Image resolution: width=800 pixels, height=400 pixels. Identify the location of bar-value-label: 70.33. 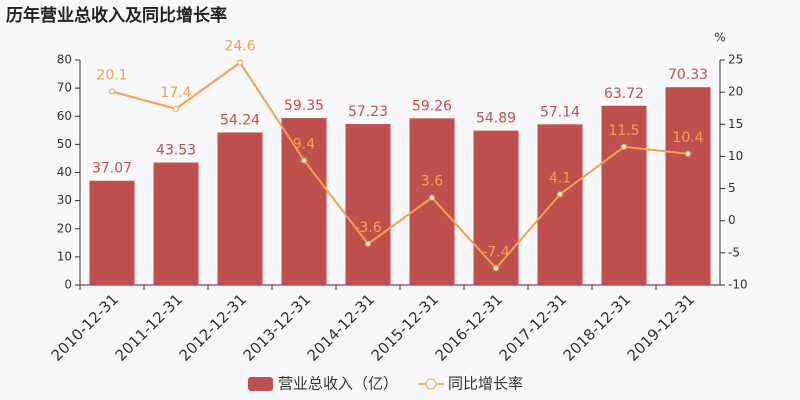
(688, 75).